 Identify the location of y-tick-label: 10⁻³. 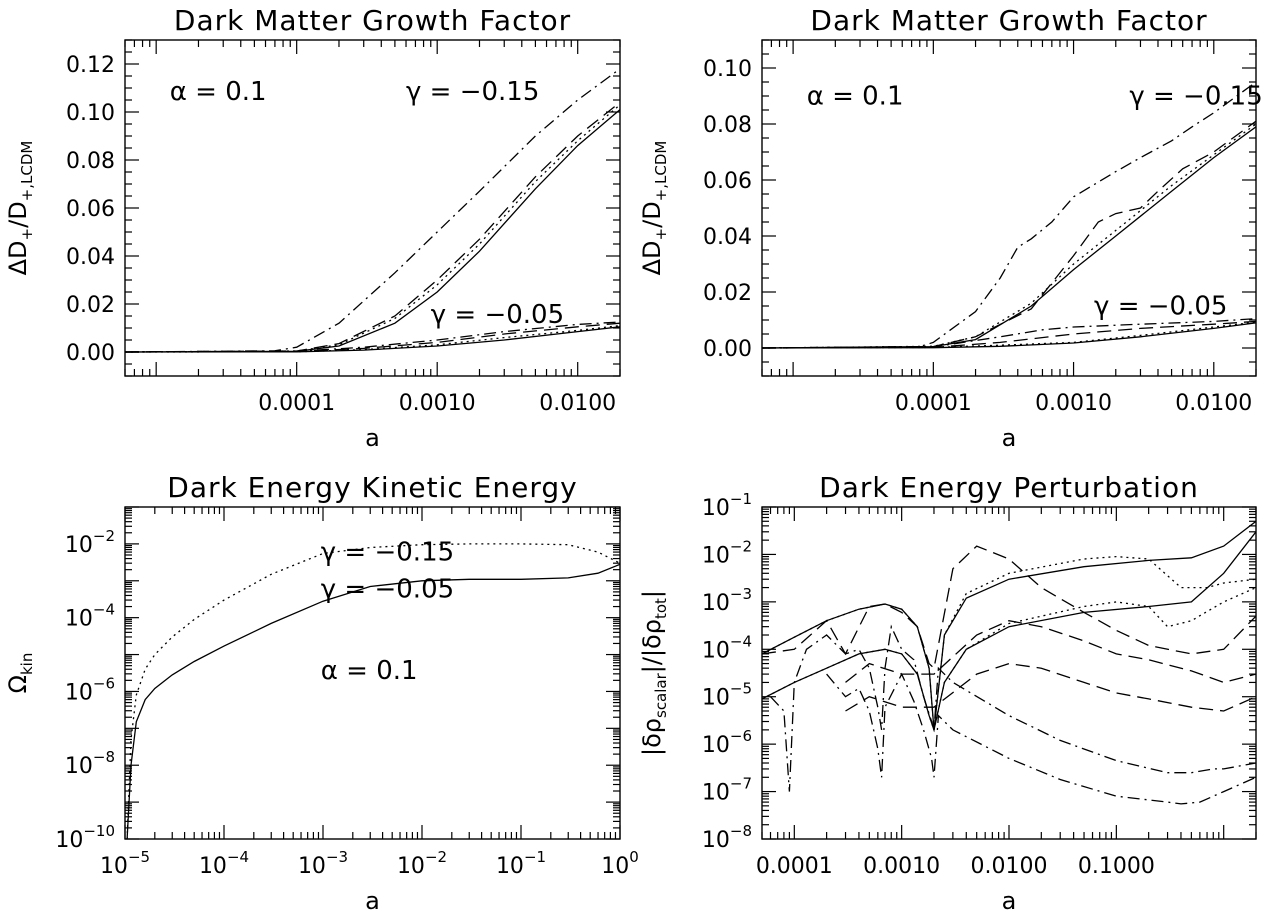
(727, 600).